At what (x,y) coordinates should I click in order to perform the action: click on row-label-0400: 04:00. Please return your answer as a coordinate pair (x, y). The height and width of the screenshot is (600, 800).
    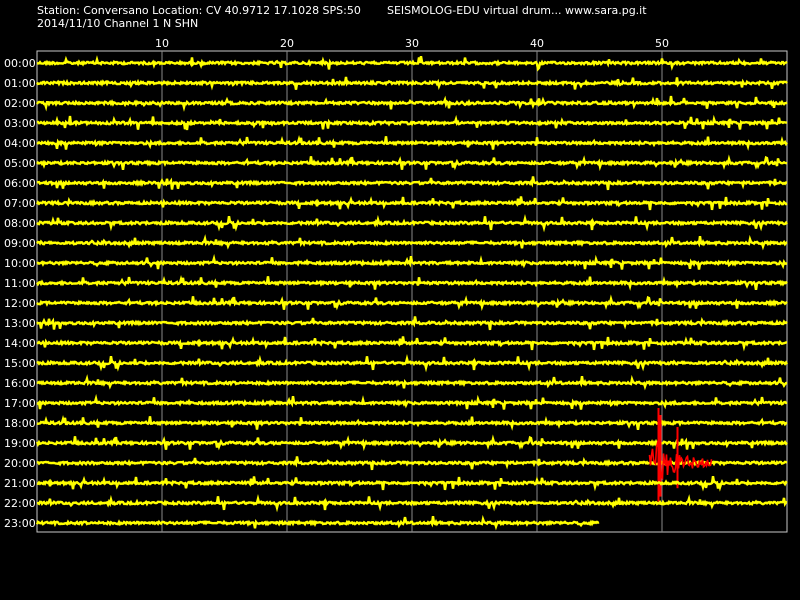
    Looking at the image, I should click on (20, 143).